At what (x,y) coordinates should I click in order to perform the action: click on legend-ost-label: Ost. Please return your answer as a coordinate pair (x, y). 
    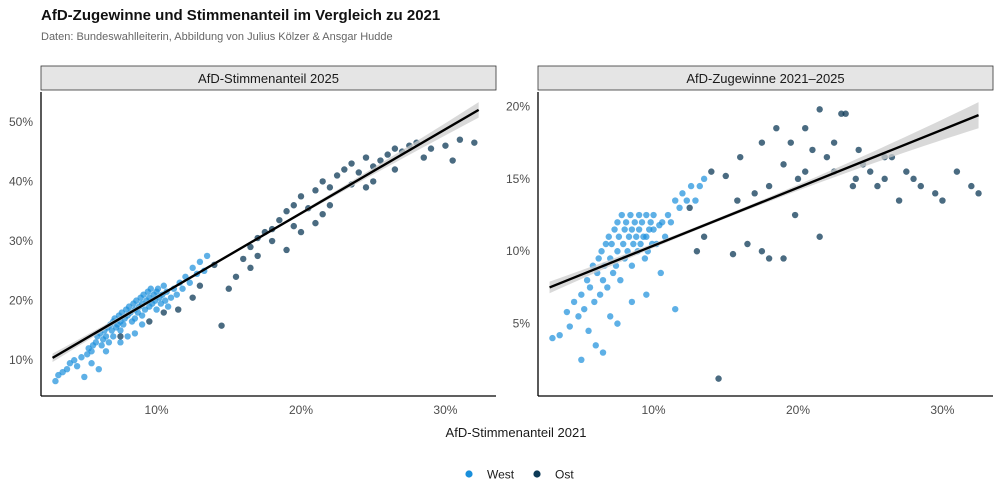
    Looking at the image, I should click on (564, 475).